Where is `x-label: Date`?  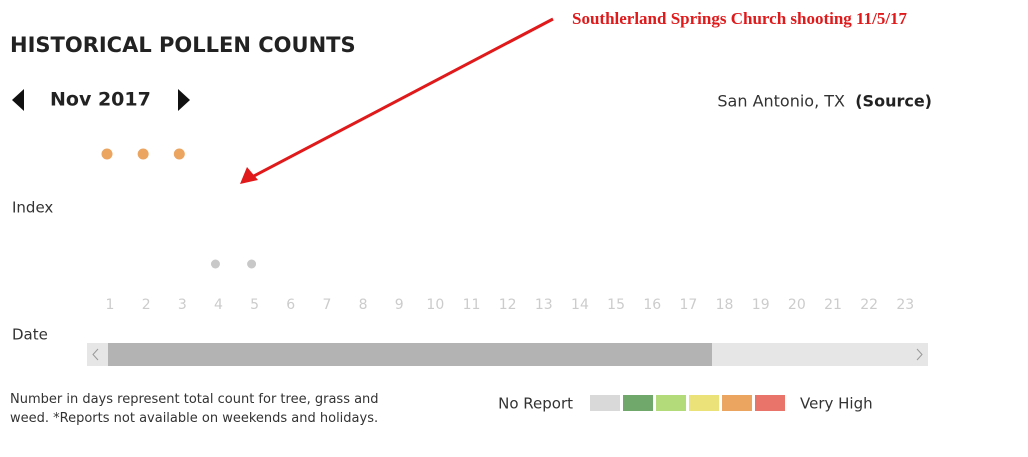
x-label: Date is located at coordinates (30, 335).